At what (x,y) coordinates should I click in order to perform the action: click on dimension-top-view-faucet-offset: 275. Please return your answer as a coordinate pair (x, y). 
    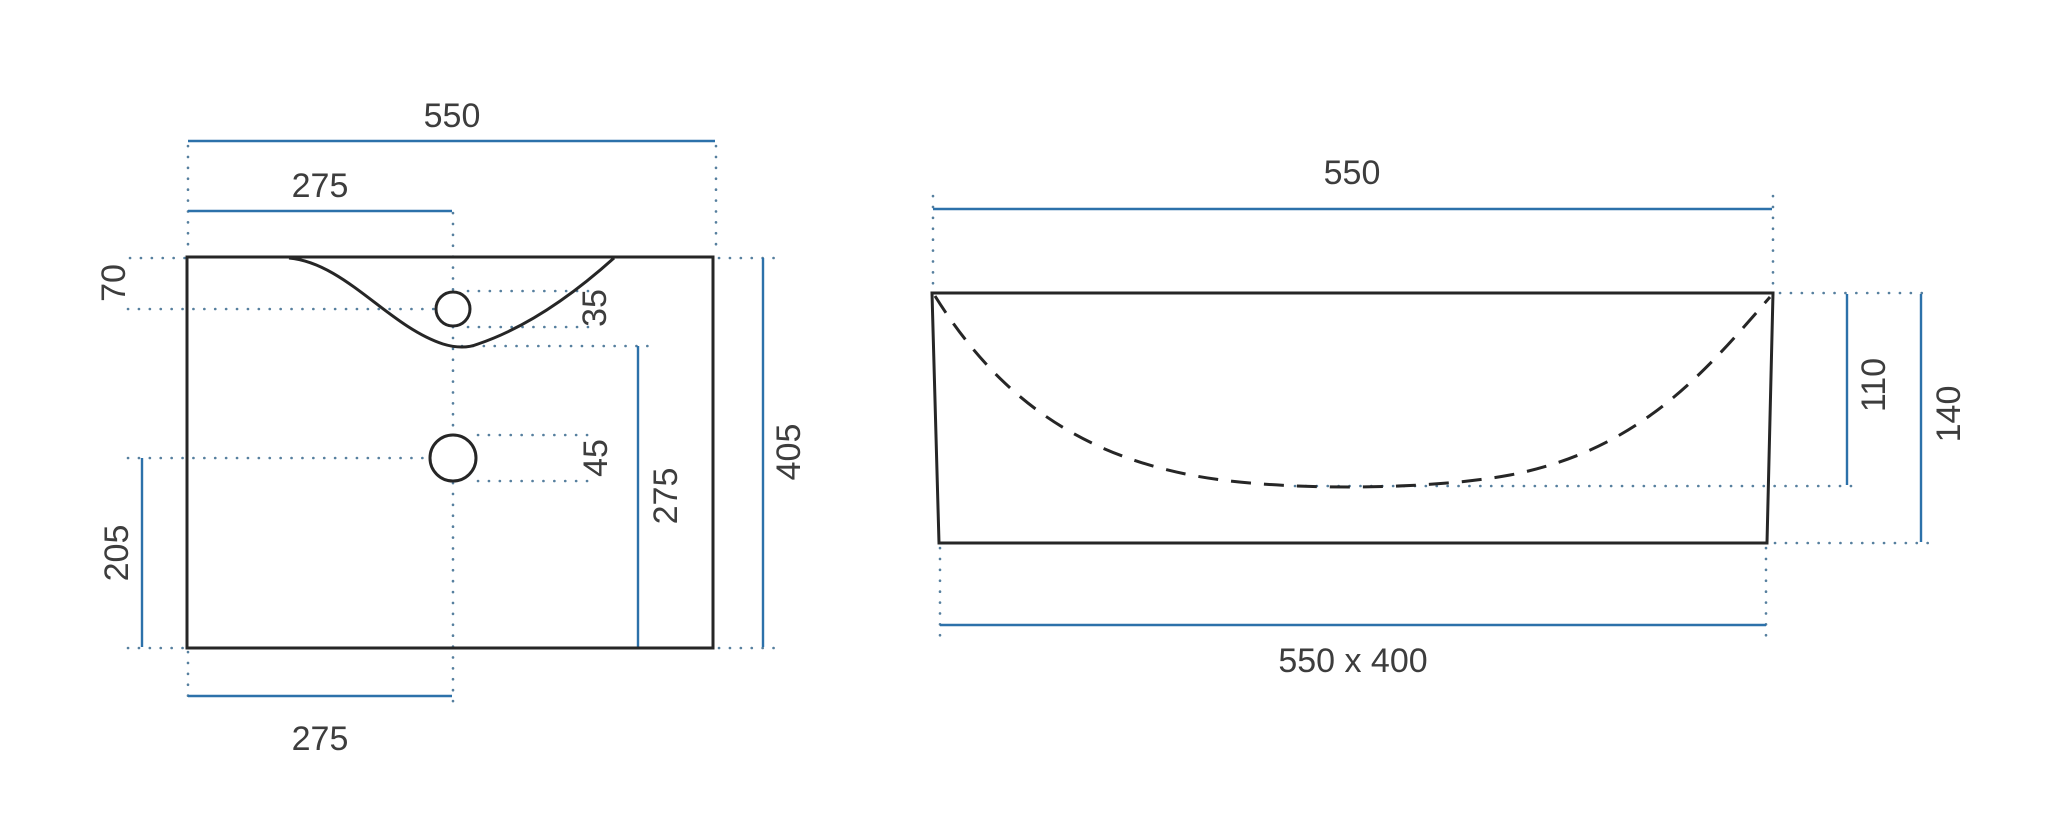
    Looking at the image, I should click on (320, 190).